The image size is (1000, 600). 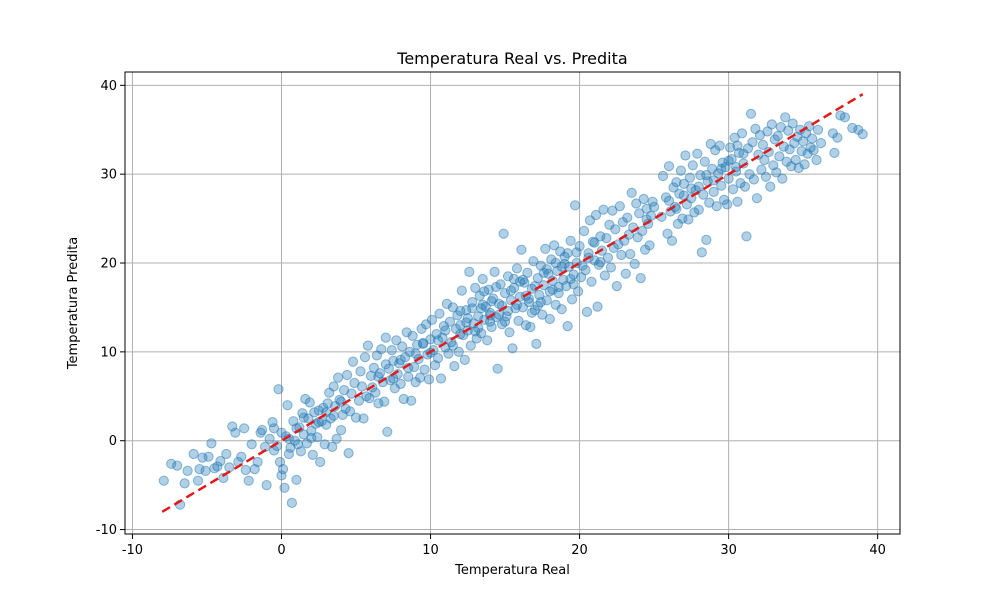 I want to click on x-tick-label: -10, so click(x=132, y=550).